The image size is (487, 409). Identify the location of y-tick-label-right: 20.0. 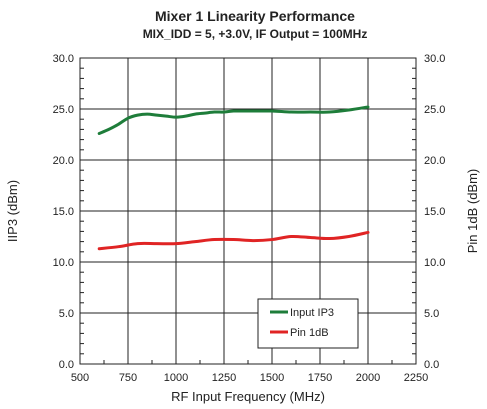
(434, 161).